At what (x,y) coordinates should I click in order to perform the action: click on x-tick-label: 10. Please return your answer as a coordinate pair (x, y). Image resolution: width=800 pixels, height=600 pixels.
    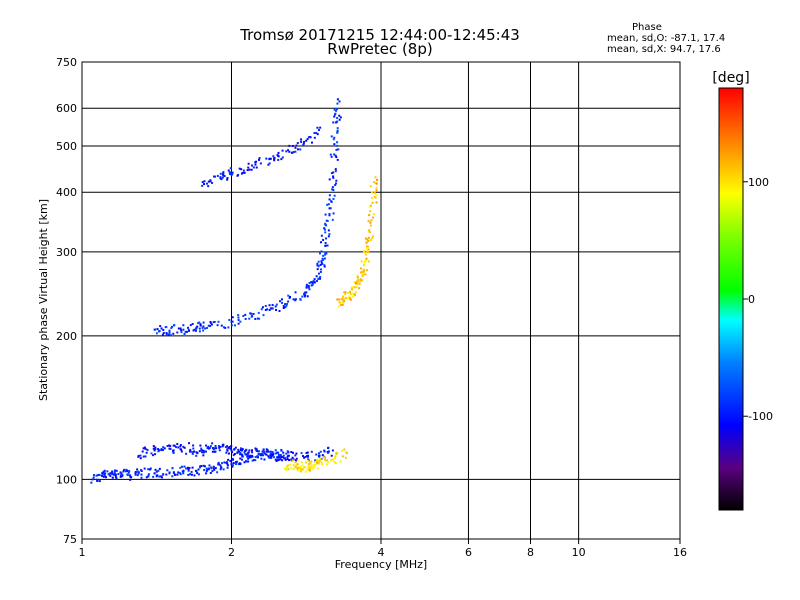
    Looking at the image, I should click on (579, 552).